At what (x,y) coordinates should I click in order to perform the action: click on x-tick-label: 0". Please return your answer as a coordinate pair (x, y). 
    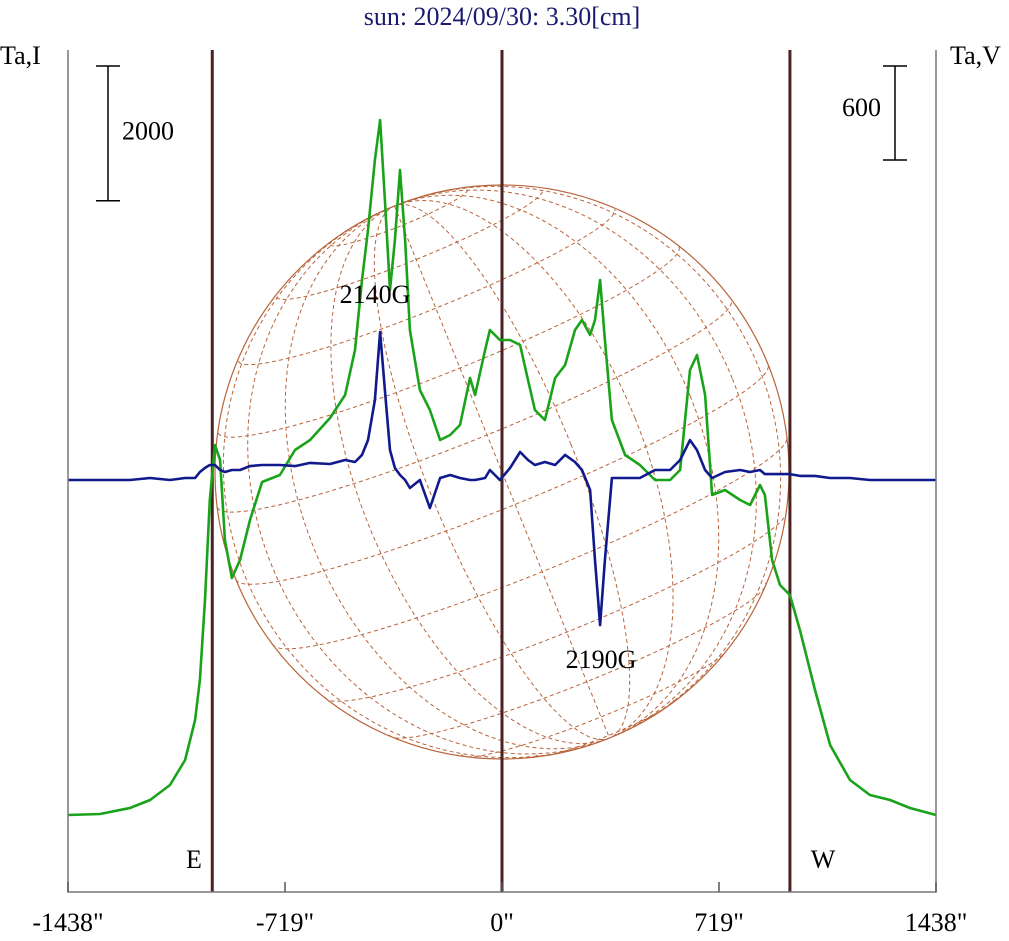
    Looking at the image, I should click on (502, 922).